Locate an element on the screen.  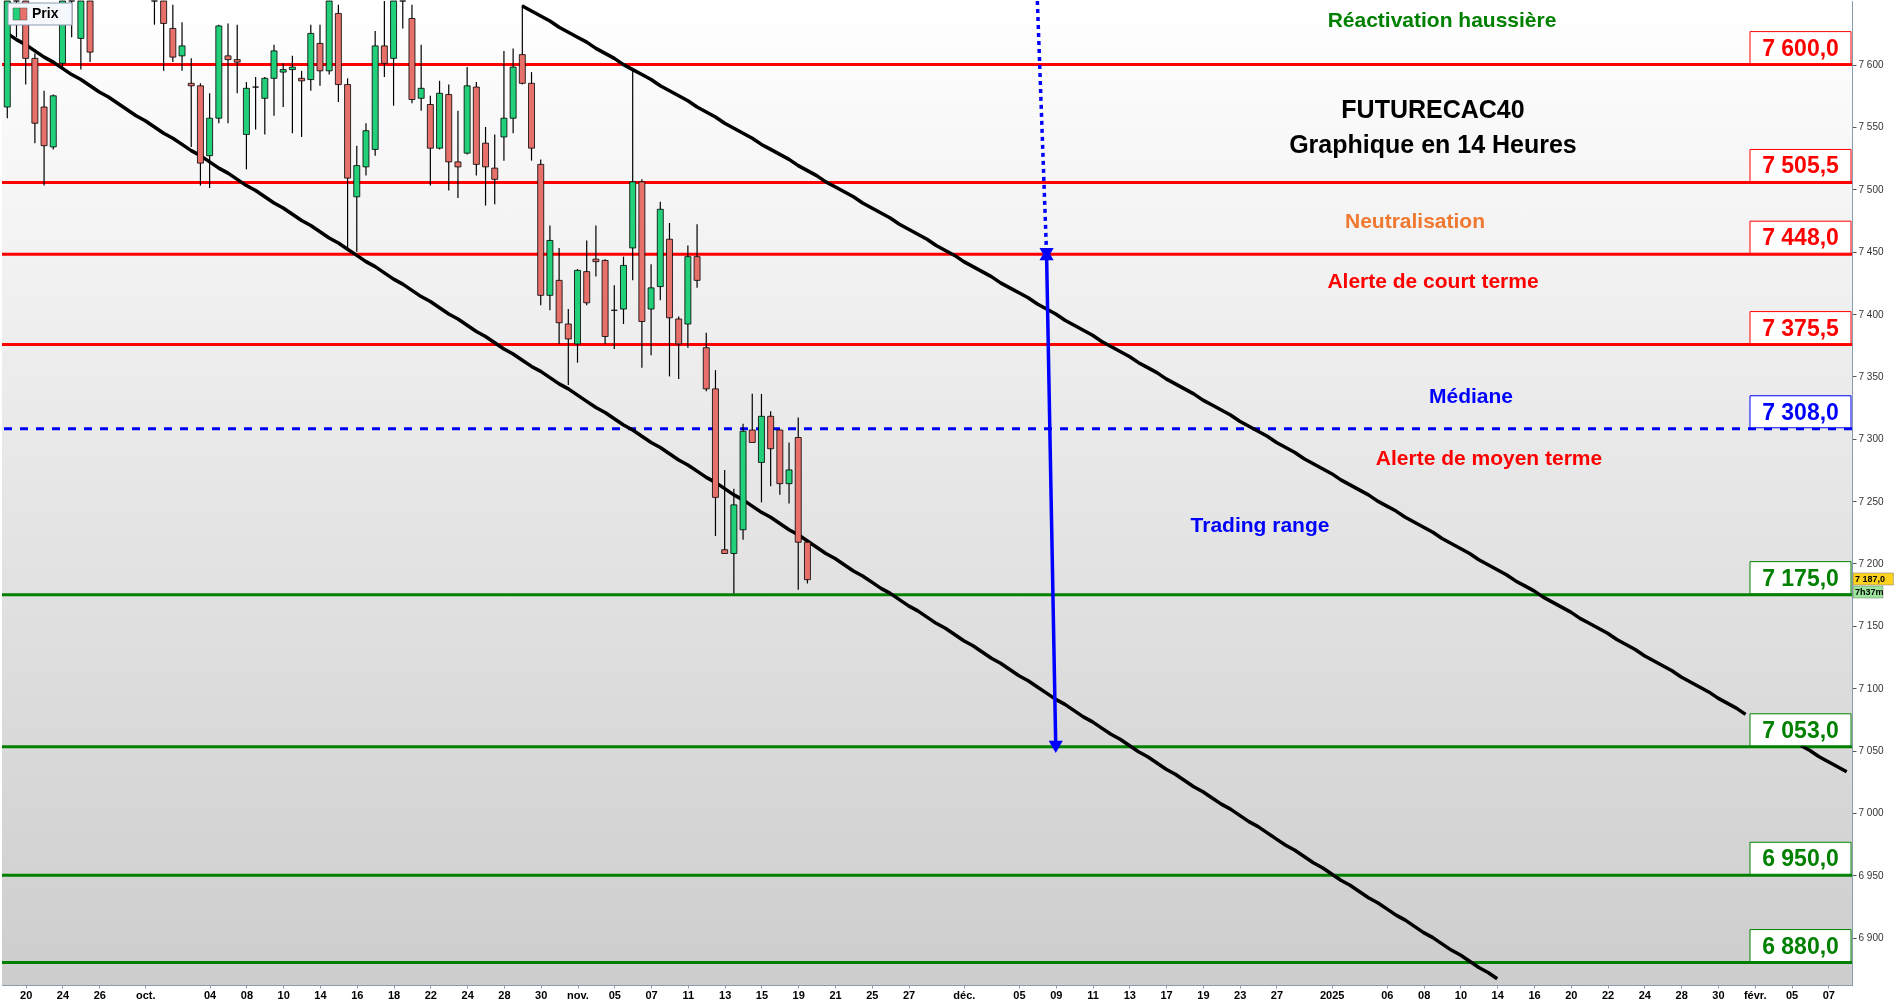
x-tick-label: 15 is located at coordinates (762, 994).